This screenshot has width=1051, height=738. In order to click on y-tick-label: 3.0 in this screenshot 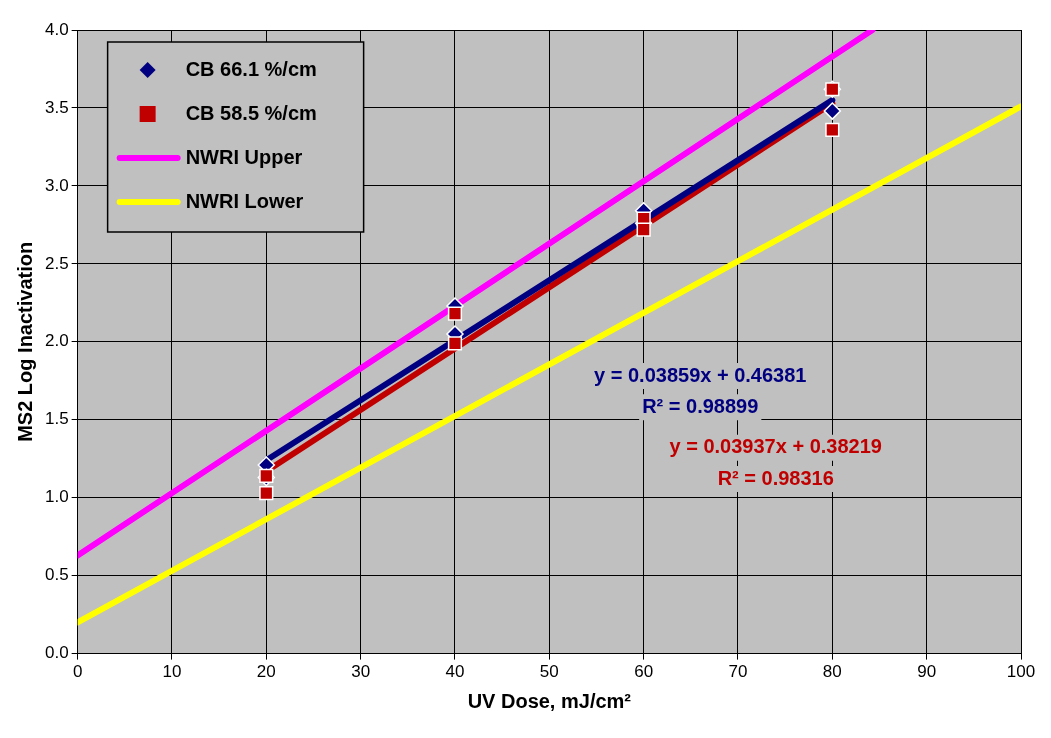, I will do `click(56, 185)`.